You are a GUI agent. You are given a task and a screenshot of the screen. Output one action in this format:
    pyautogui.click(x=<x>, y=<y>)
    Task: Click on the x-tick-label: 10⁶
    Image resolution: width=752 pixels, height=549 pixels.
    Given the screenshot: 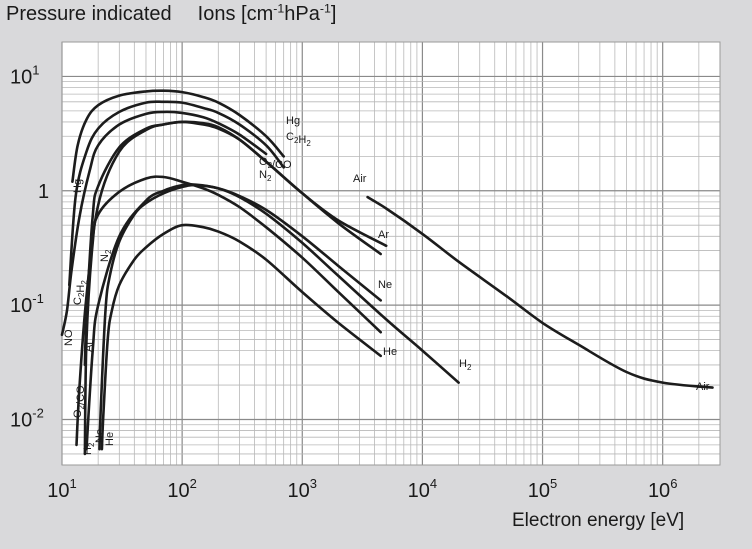 What is the action you would take?
    pyautogui.click(x=662, y=489)
    